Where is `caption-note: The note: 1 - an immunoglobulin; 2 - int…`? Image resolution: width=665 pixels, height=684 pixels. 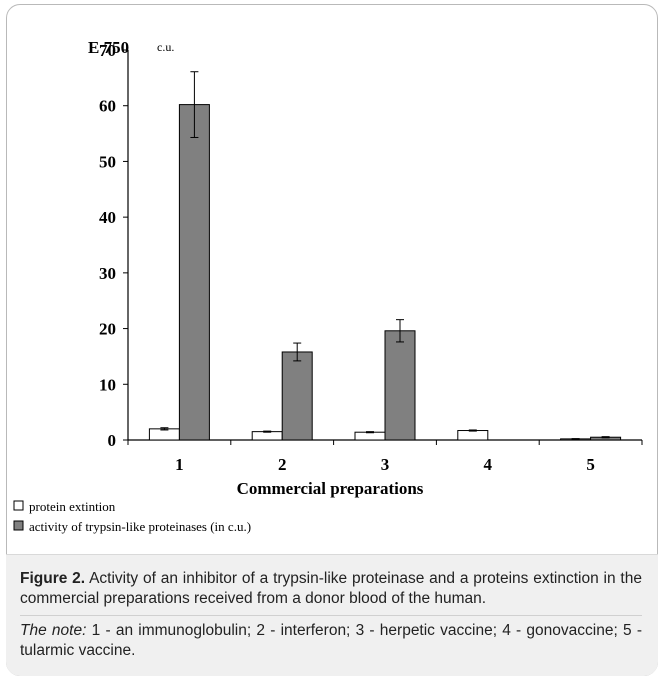 caption-note: The note: 1 - an immunoglobulin; 2 - int… is located at coordinates (331, 641).